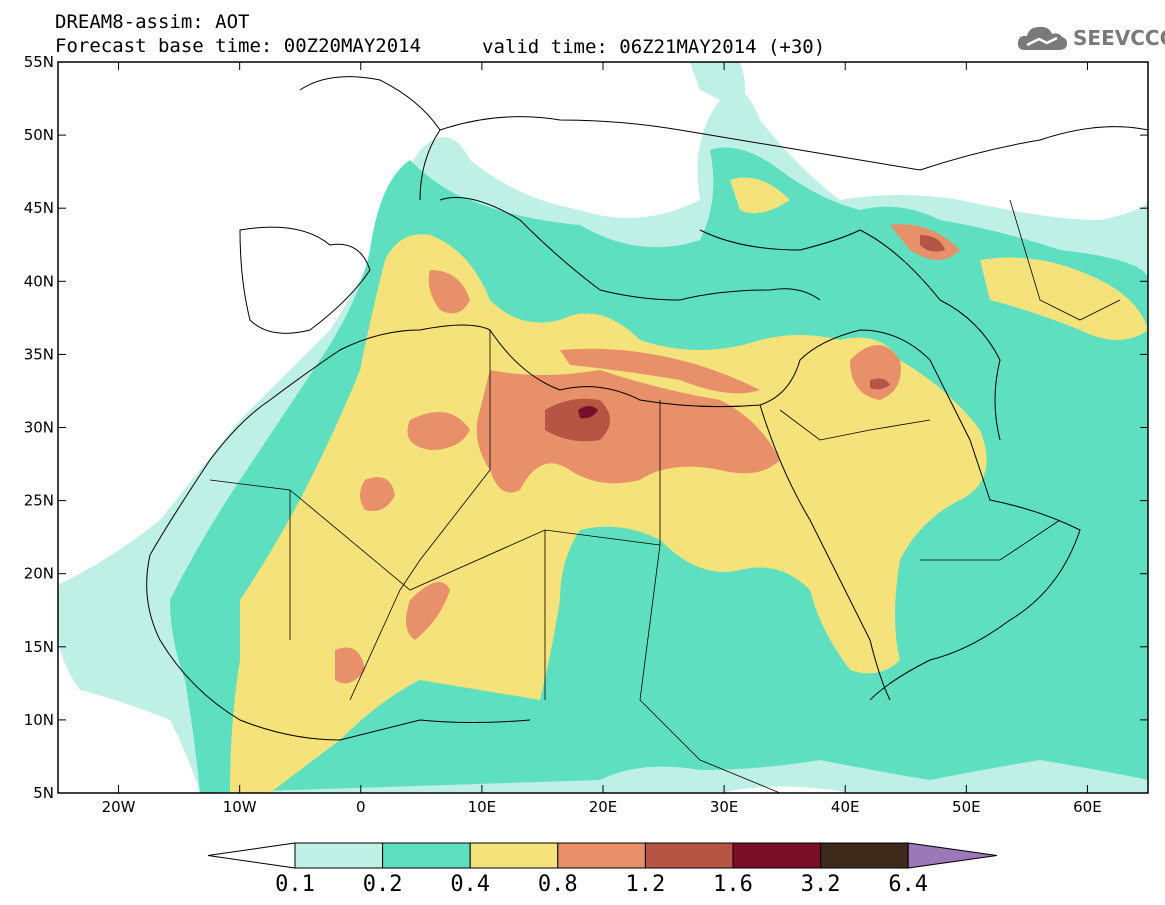 This screenshot has height=905, width=1165. I want to click on lat-tick-label: 20N, so click(39, 574).